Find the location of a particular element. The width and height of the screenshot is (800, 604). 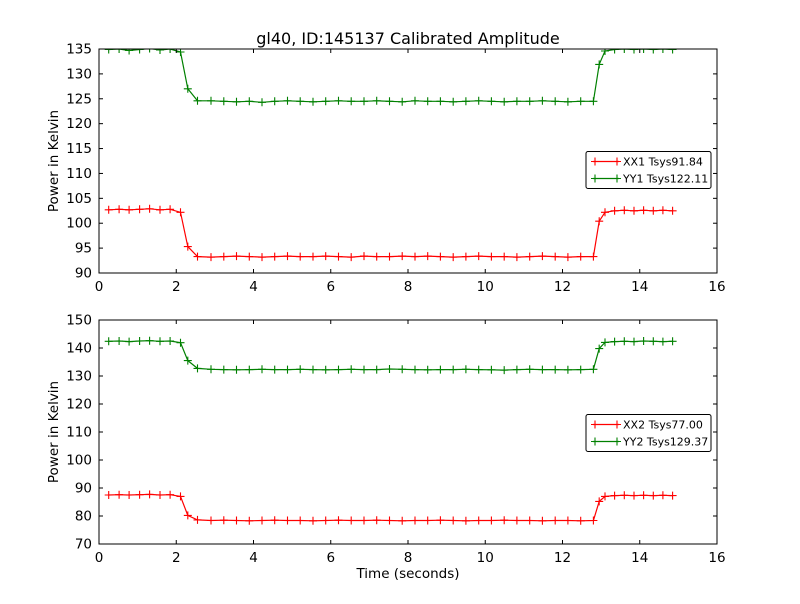

y-tick-label: 115 is located at coordinates (79, 149).